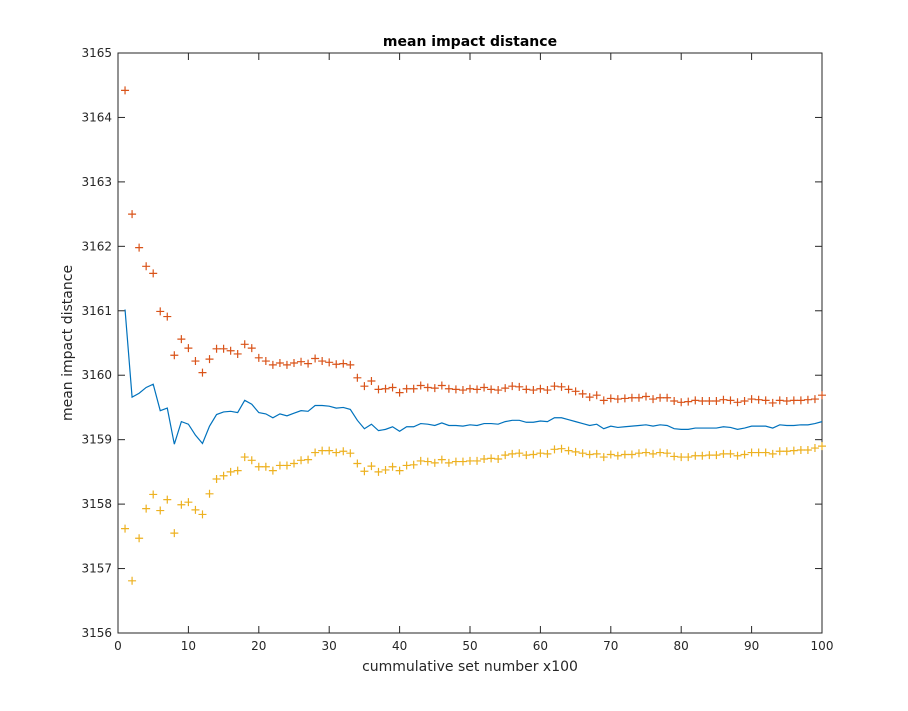 The image size is (908, 711). I want to click on x-tick-label: 50, so click(469, 646).